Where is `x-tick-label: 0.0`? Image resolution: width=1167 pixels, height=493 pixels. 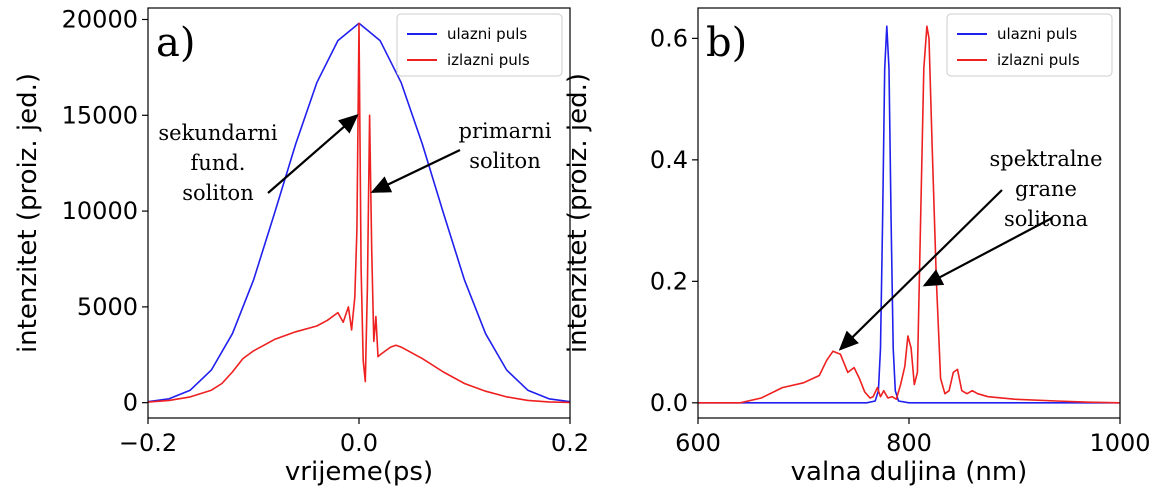 x-tick-label: 0.0 is located at coordinates (359, 443).